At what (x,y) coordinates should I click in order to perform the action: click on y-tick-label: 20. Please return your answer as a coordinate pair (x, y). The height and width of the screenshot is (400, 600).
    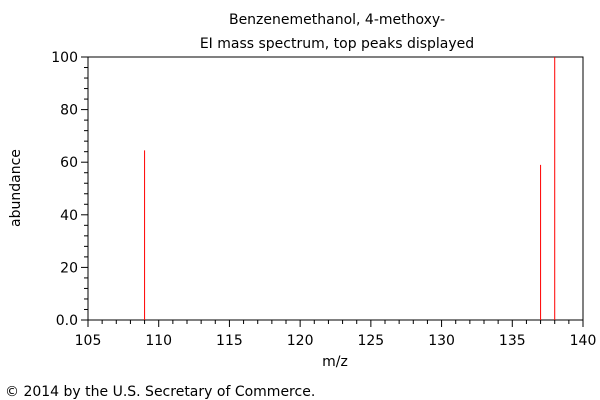
    Looking at the image, I should click on (69, 268).